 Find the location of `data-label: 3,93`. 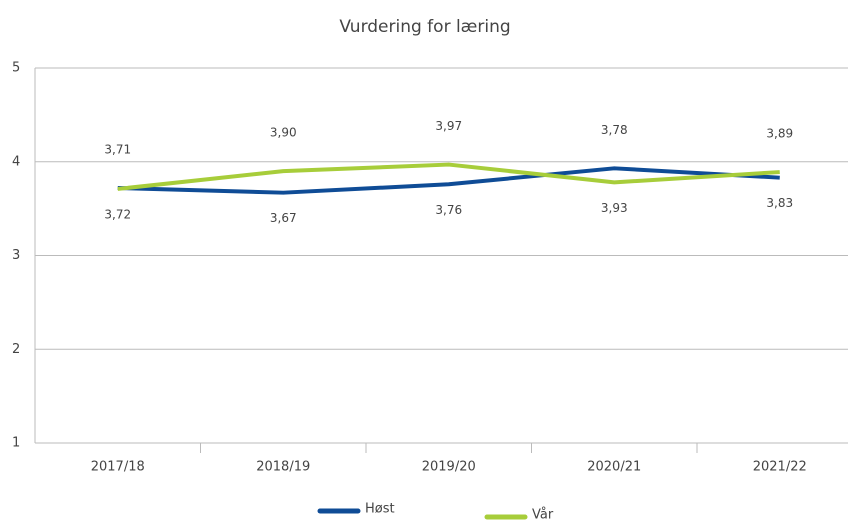

data-label: 3,93 is located at coordinates (614, 208).